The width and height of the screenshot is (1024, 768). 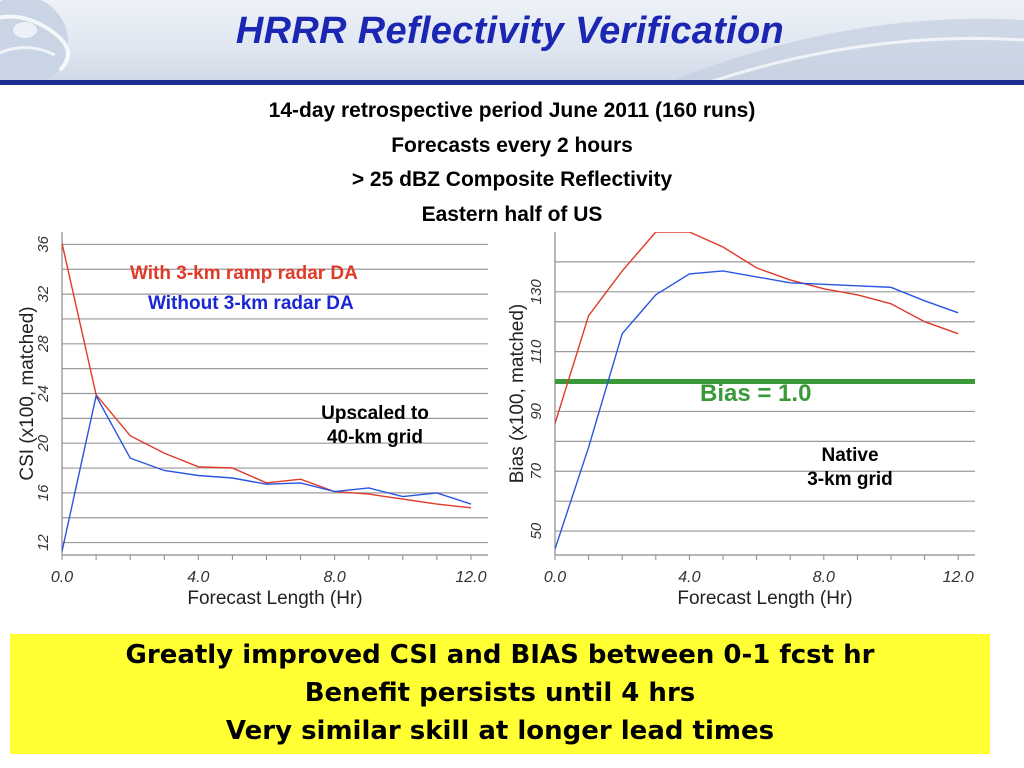 I want to click on y-tick-label: 32, so click(x=43, y=293).